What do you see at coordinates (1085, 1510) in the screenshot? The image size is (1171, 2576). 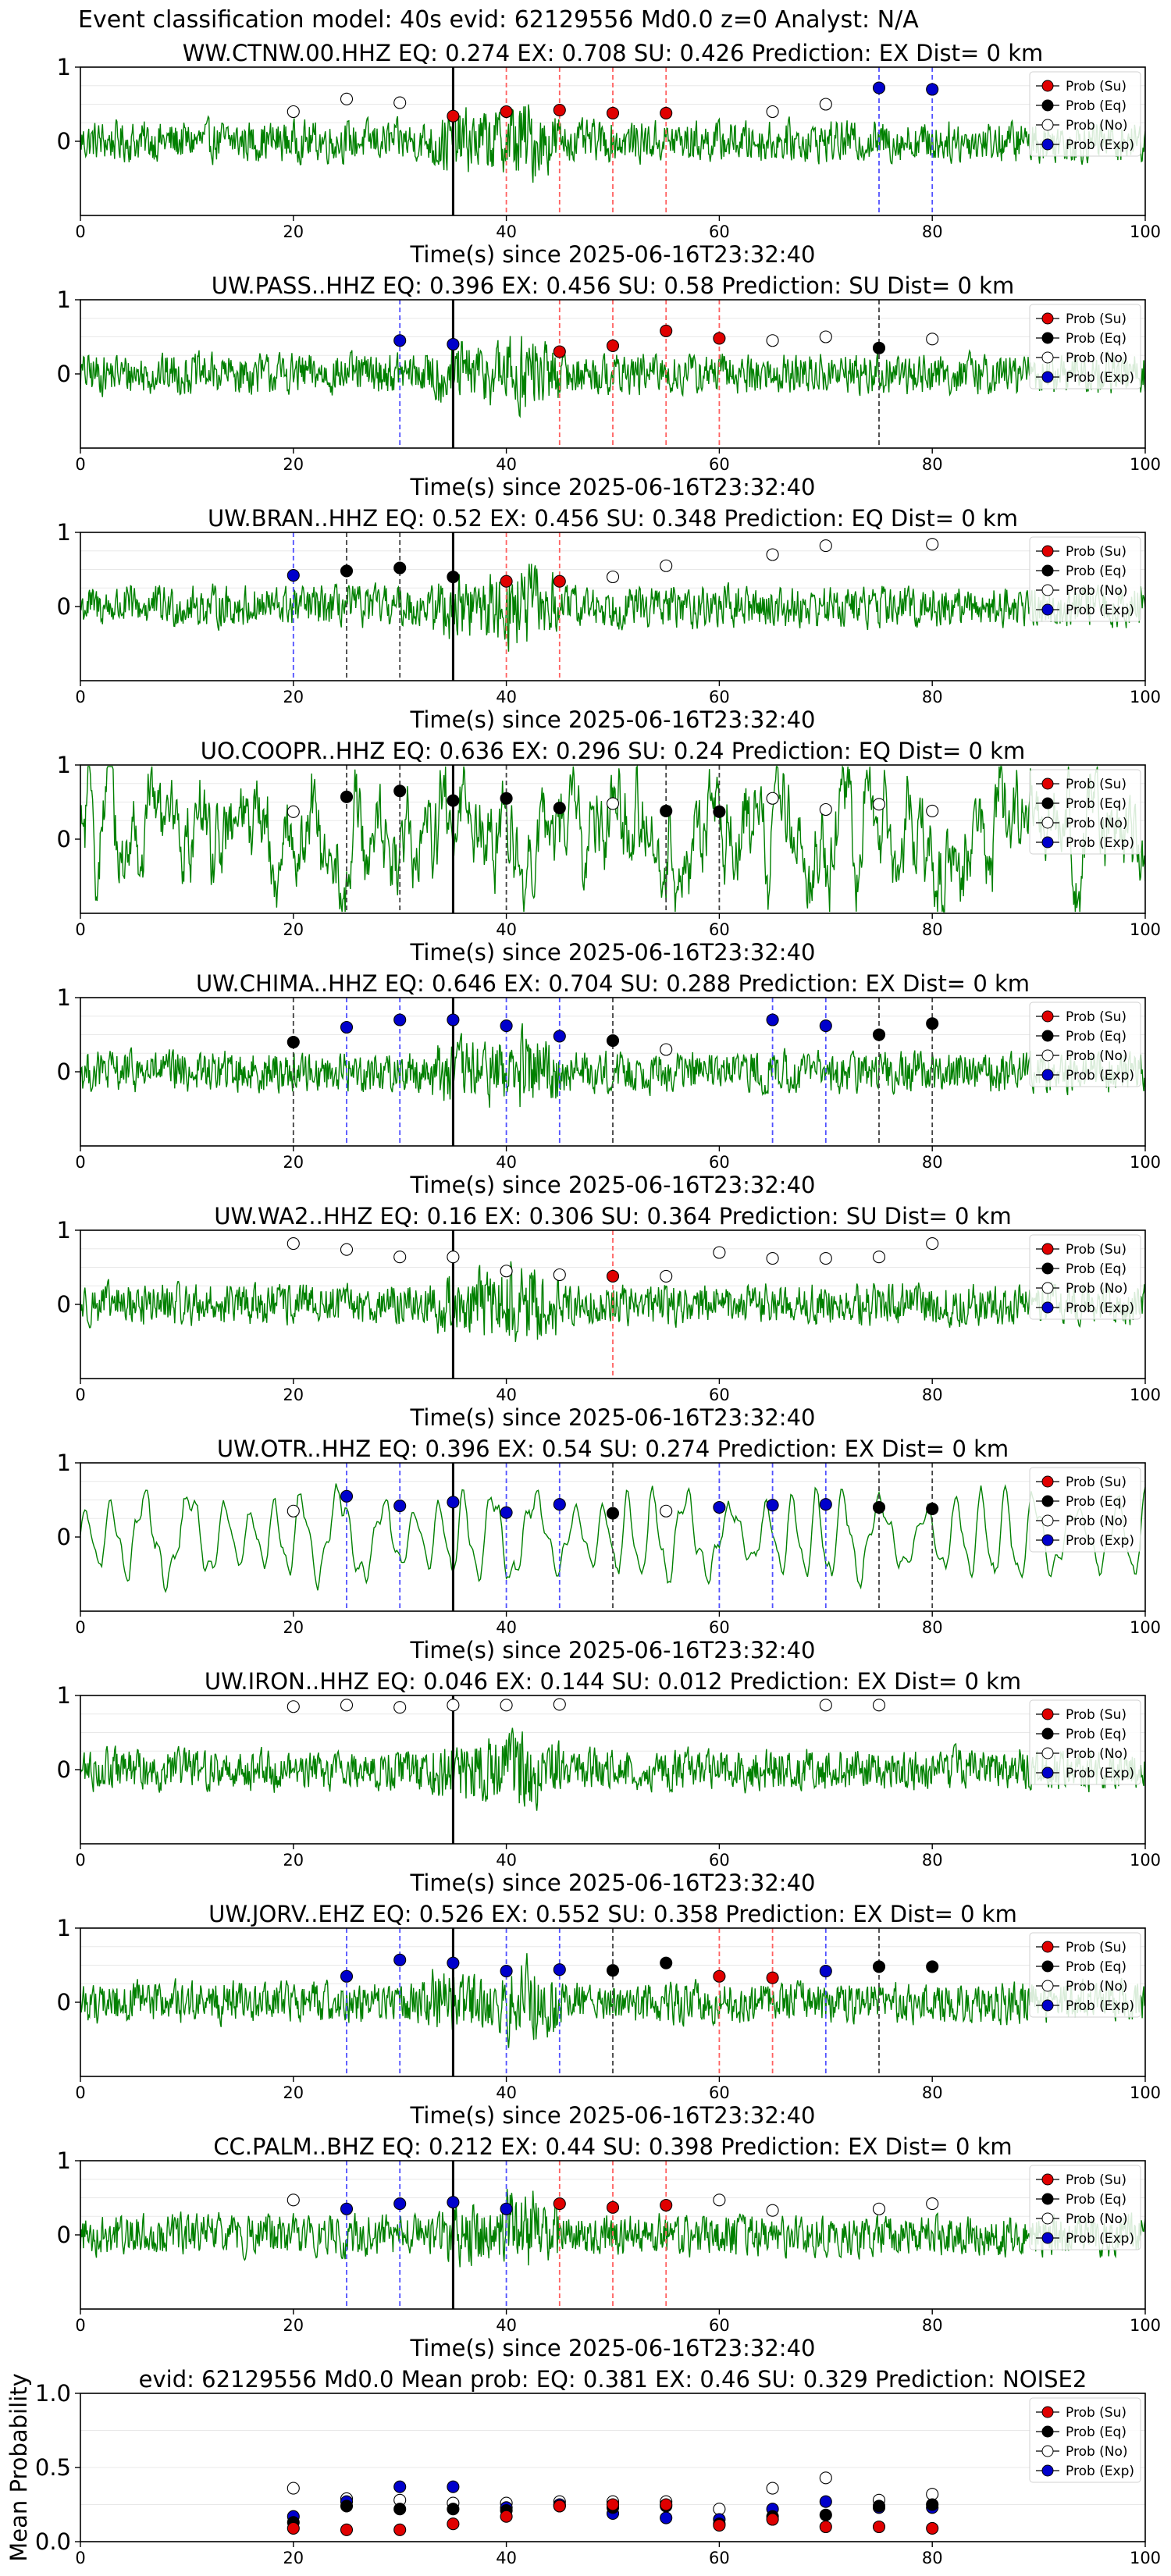 I see `legend-box` at bounding box center [1085, 1510].